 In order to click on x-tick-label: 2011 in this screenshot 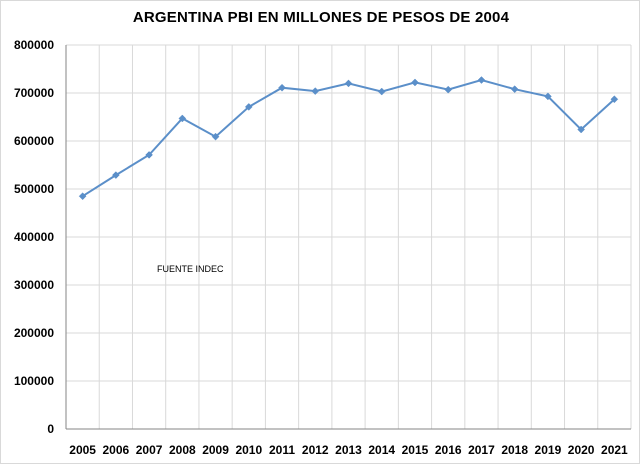, I will do `click(282, 450)`.